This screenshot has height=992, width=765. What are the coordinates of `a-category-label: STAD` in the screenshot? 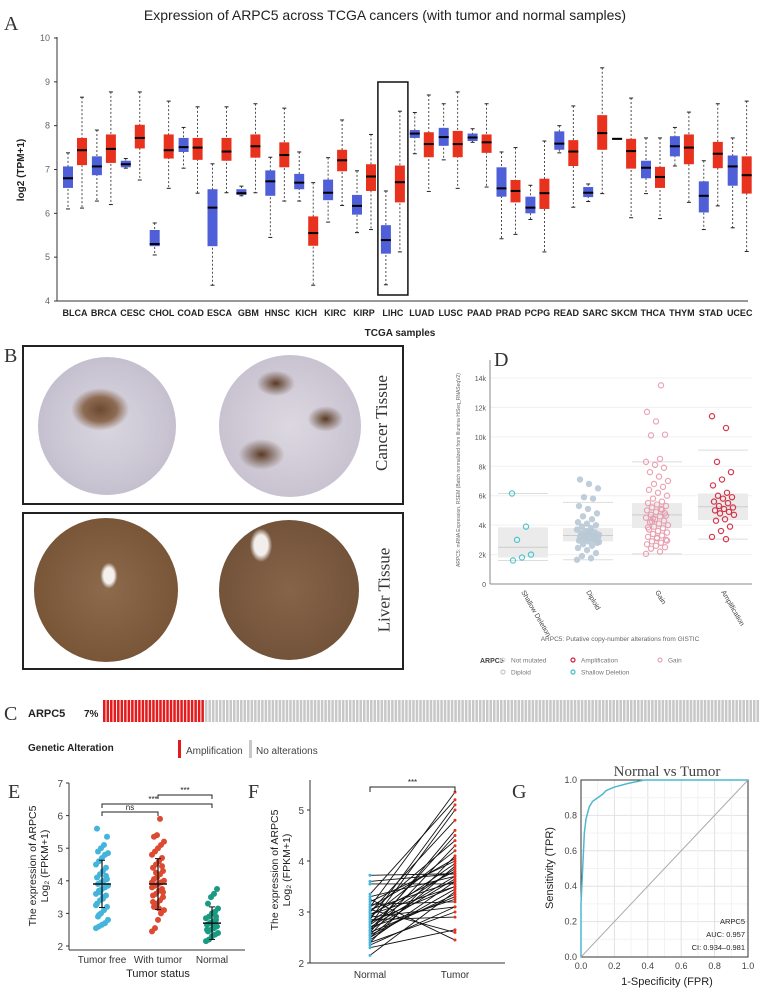 It's located at (711, 313).